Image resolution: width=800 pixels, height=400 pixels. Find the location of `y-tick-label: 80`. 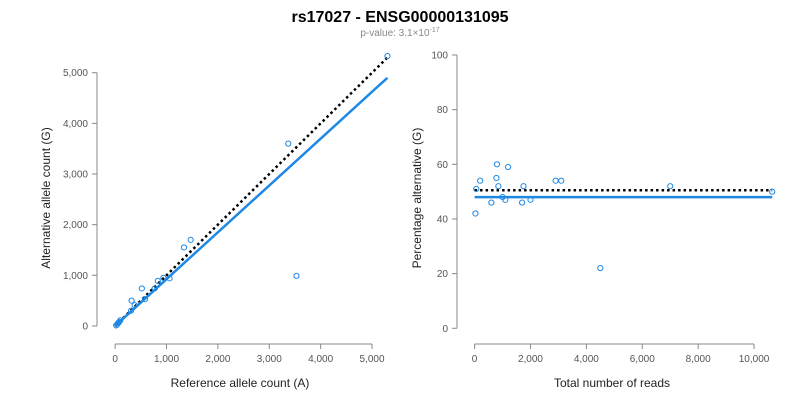

y-tick-label: 80 is located at coordinates (443, 110).